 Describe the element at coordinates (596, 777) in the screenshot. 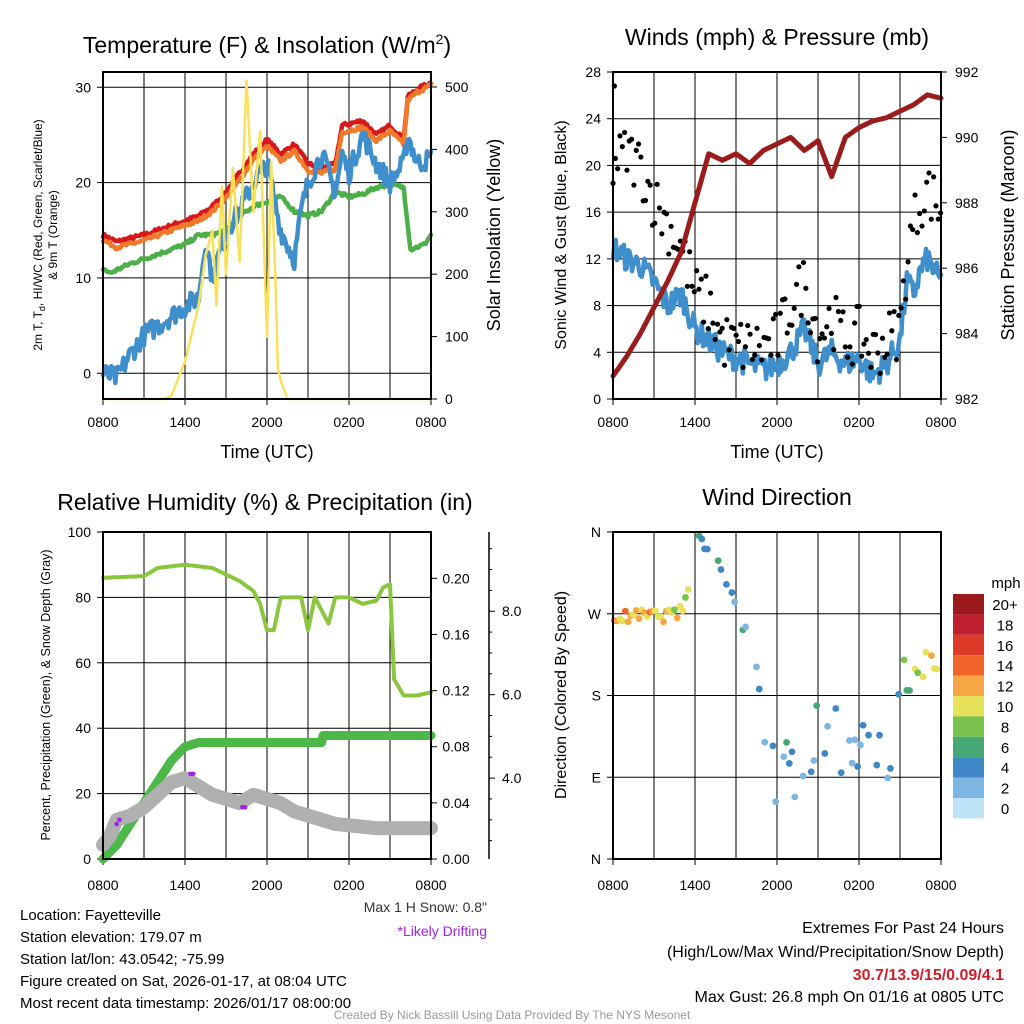

I see `y-tick-label: E` at that location.